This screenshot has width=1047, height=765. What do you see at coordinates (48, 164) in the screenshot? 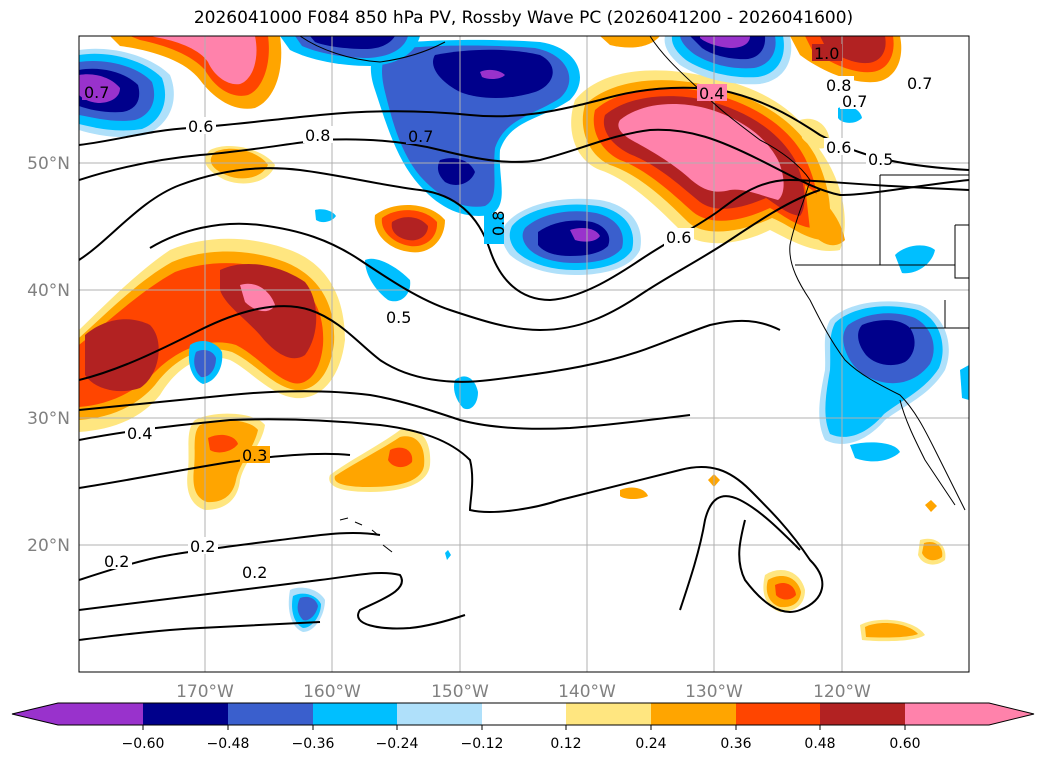
I see `lat-label: 50°N` at bounding box center [48, 164].